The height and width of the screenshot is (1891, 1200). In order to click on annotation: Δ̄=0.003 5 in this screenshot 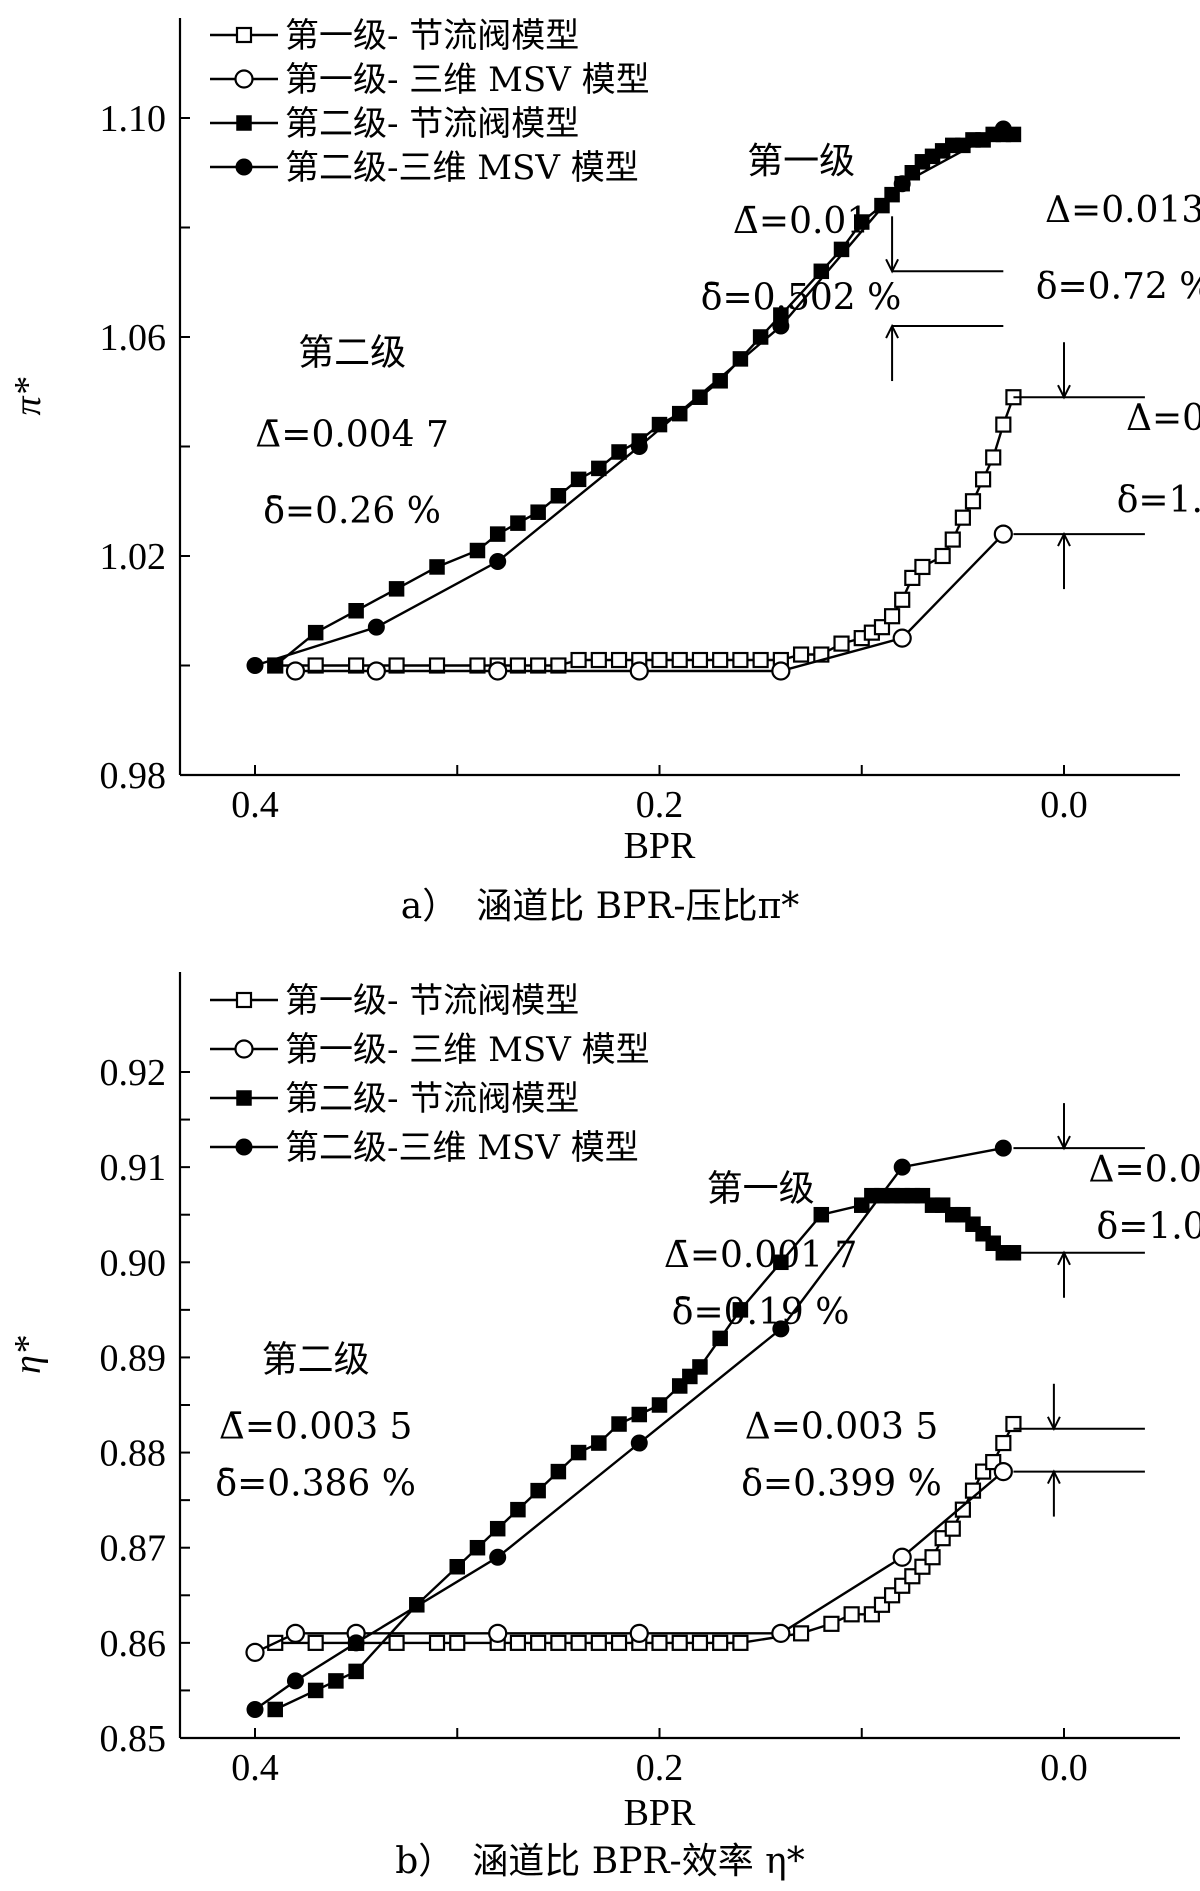, I will do `click(316, 1426)`.